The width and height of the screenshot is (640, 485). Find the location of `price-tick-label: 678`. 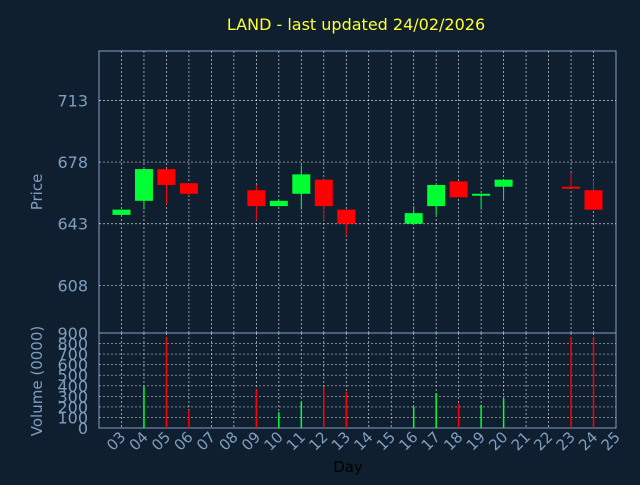

price-tick-label: 678 is located at coordinates (72, 162).